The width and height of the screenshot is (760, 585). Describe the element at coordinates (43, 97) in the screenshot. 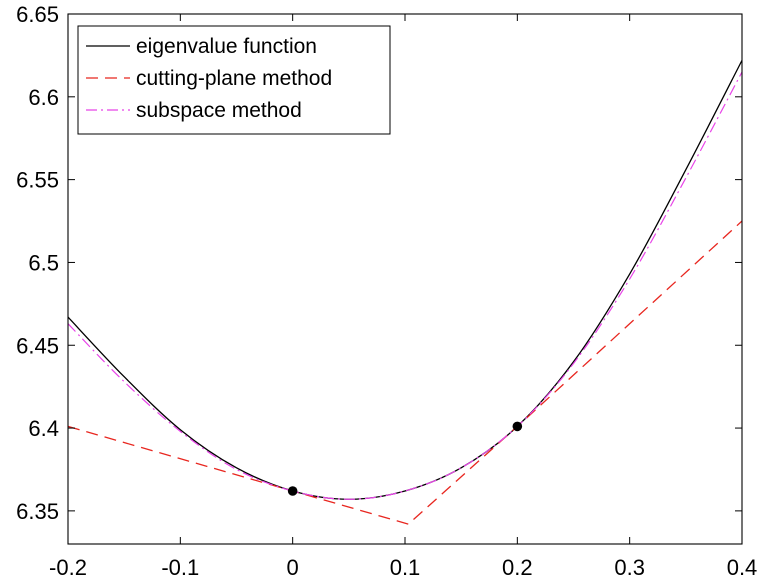

I see `y-tick-label: 6.6` at that location.